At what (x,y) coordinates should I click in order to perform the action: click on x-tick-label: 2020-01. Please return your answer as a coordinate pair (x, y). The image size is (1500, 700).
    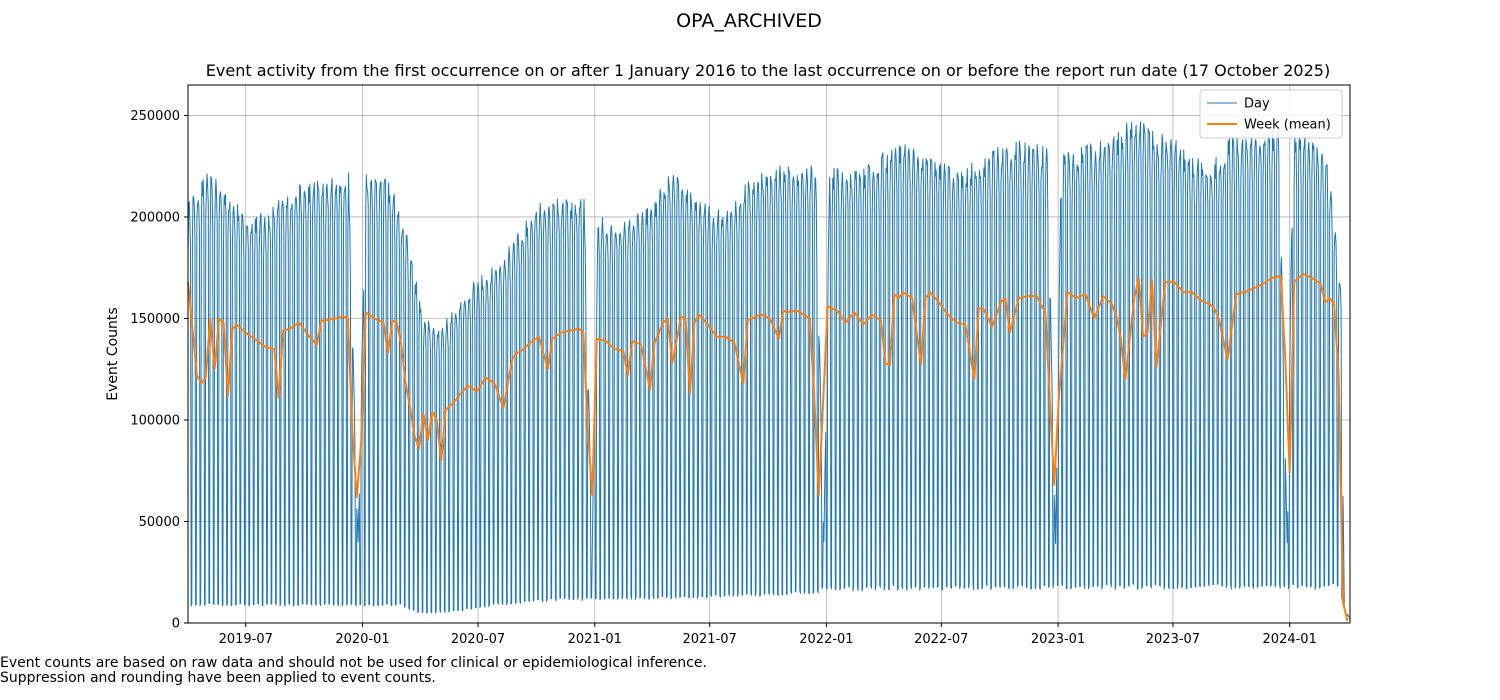
    Looking at the image, I should click on (362, 639).